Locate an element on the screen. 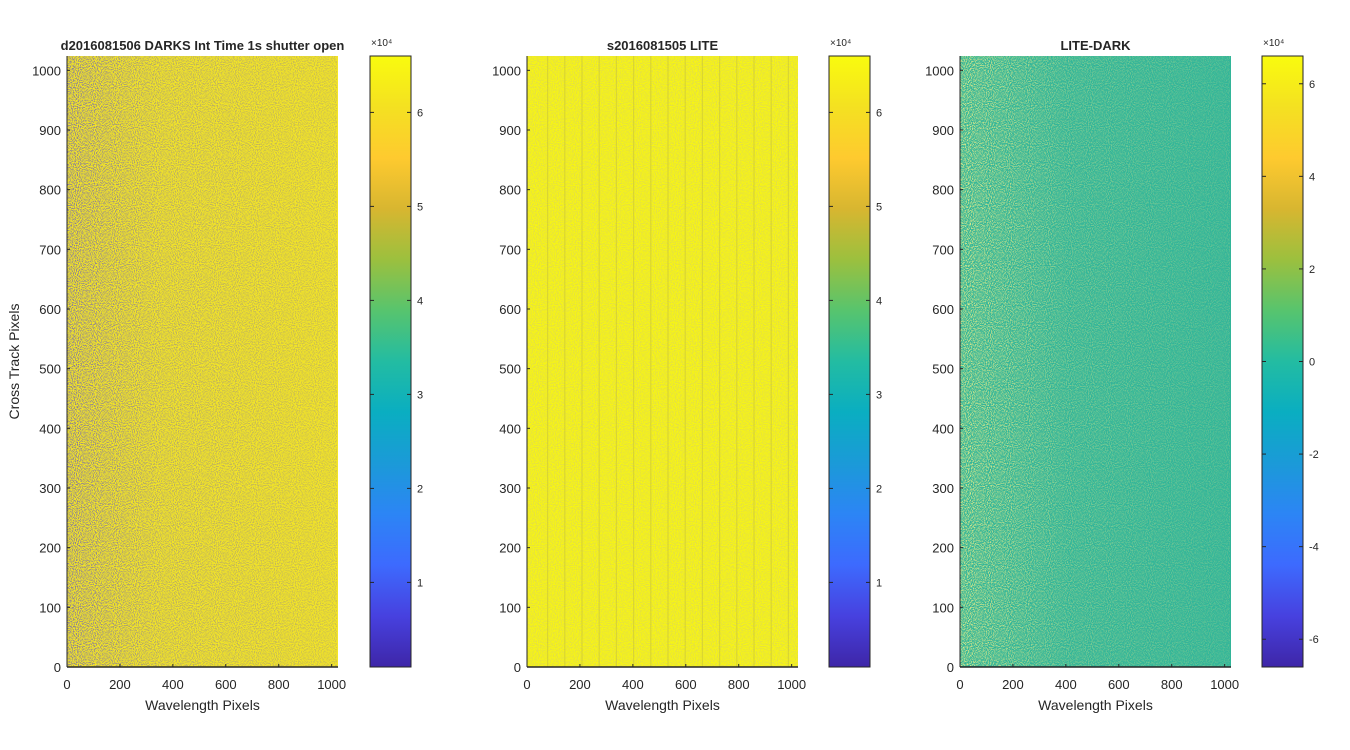 This screenshot has height=750, width=1350. colorbar-tick-label: 0 is located at coordinates (1312, 363).